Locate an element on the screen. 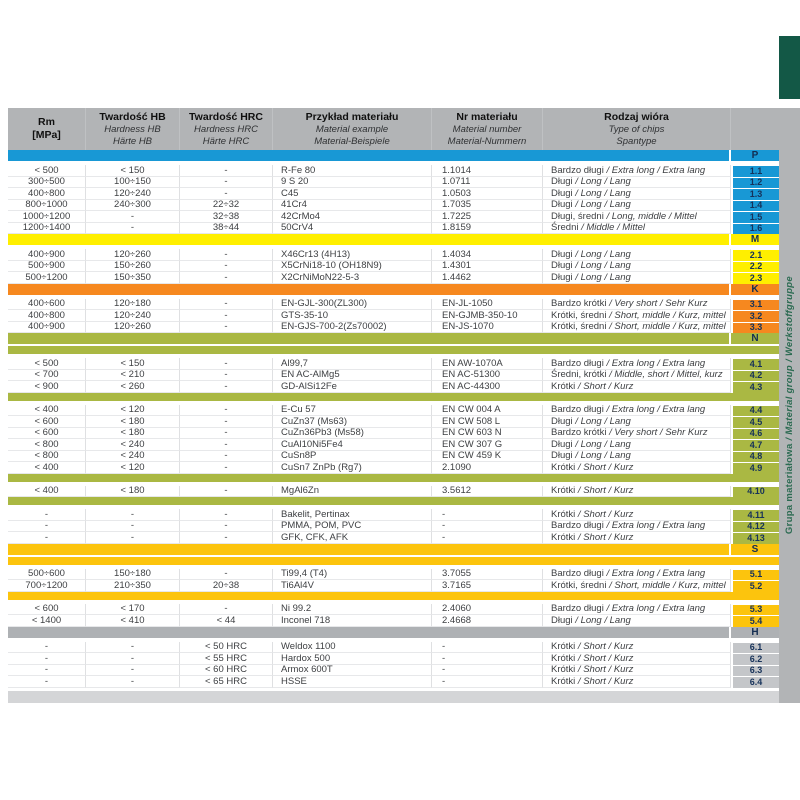 The height and width of the screenshot is (800, 800). table-row: - - < 65 HRC HSSE - Krótki / Short / Kurz 6.4 is located at coordinates (393, 682).